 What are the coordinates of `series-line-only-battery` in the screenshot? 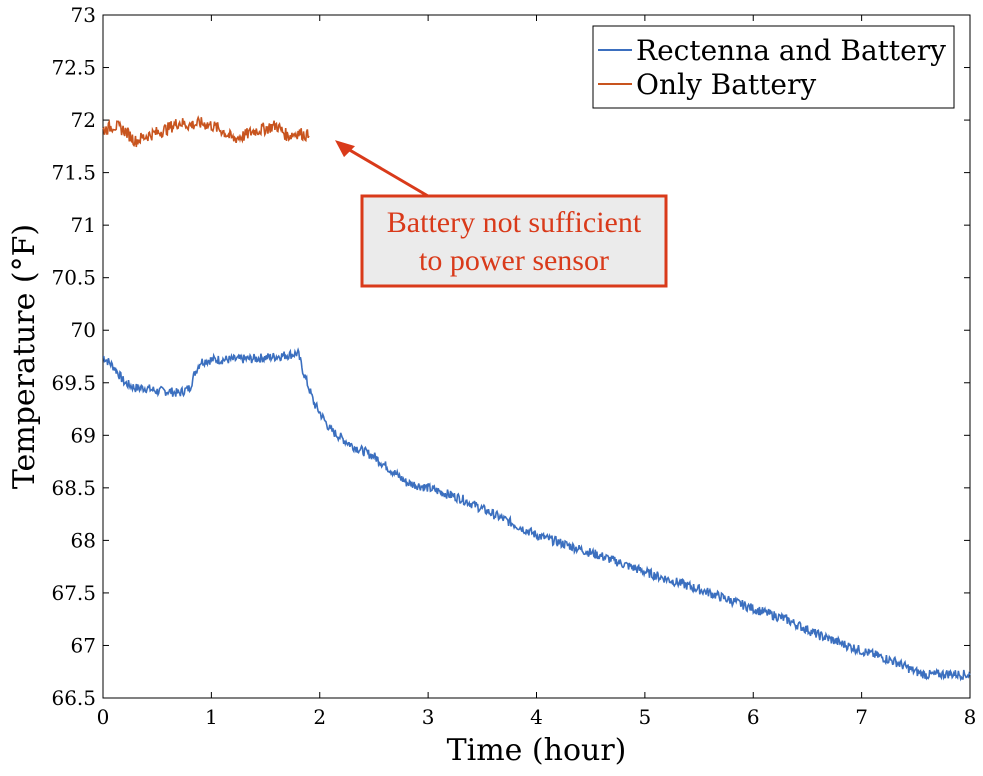 It's located at (206, 131).